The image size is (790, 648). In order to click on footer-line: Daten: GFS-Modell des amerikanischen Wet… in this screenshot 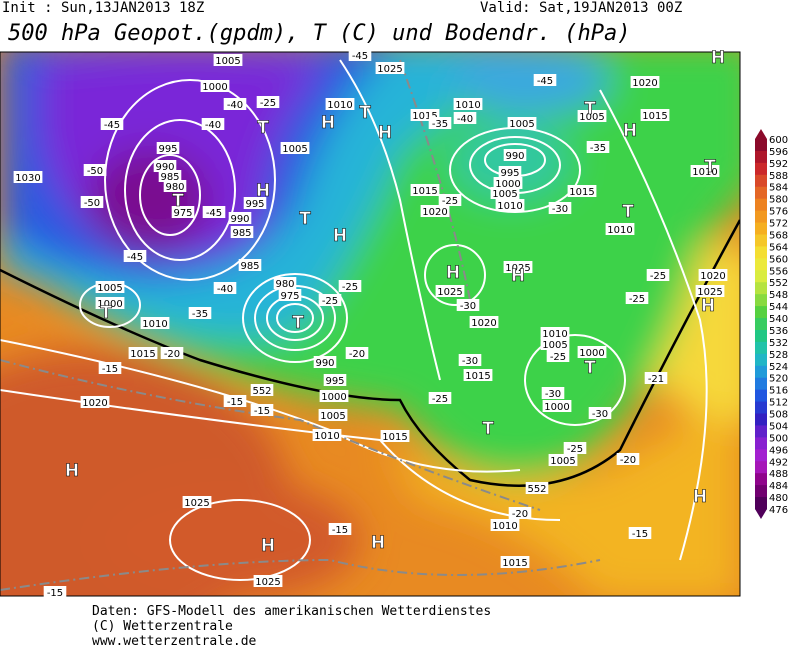, I will do `click(291, 611)`.